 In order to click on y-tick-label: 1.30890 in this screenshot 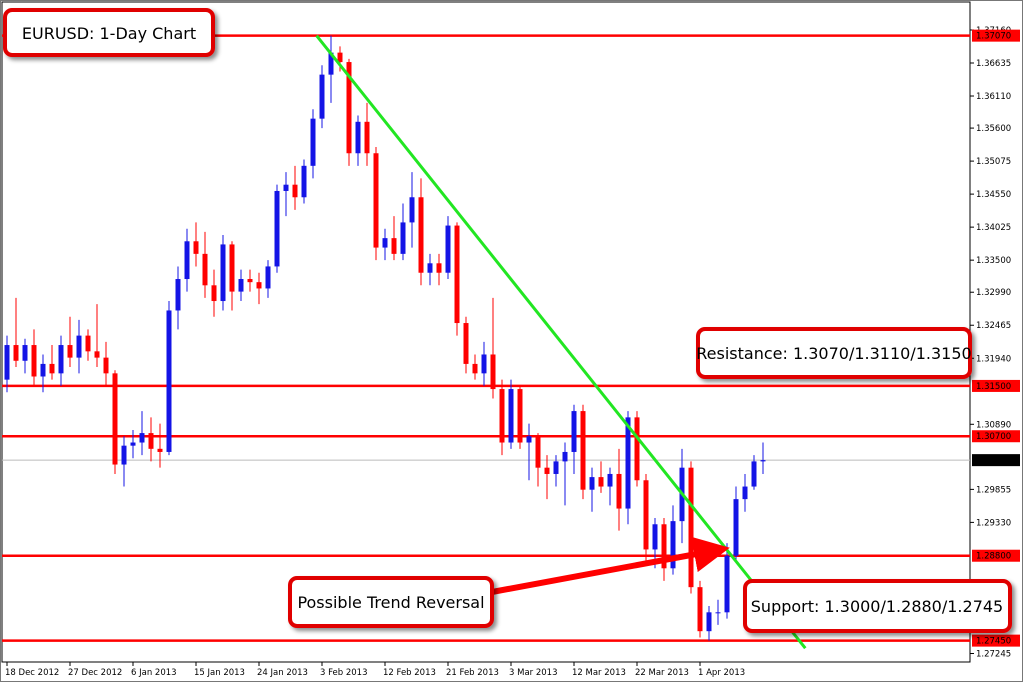, I will do `click(993, 425)`.